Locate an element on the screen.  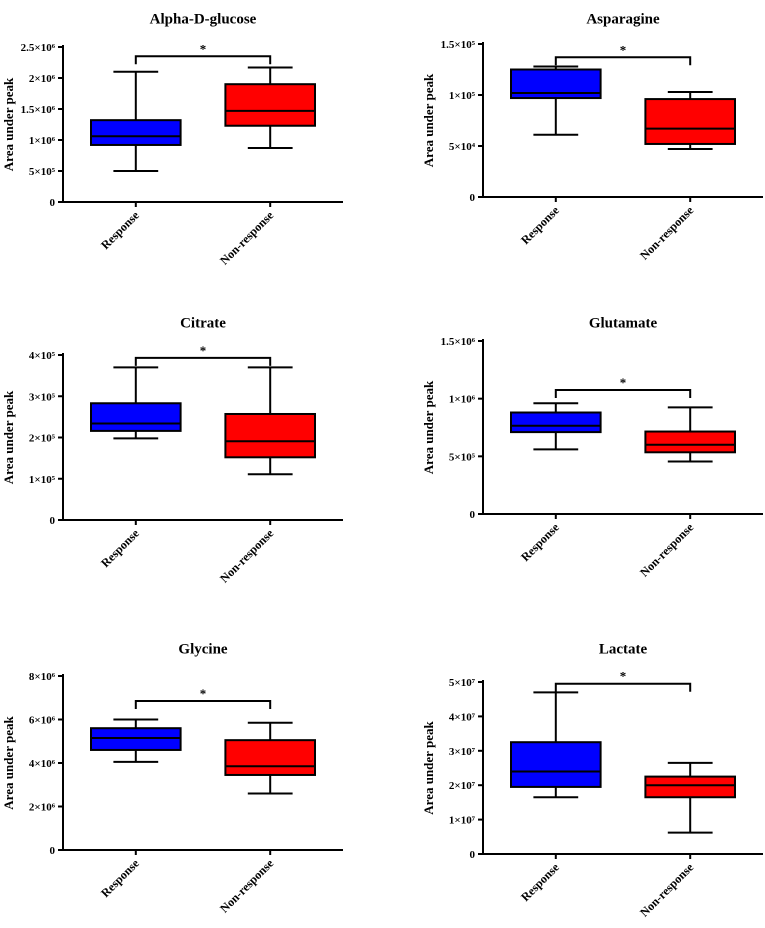
y-tick-label: 1.5×10⁵ is located at coordinates (458, 45).